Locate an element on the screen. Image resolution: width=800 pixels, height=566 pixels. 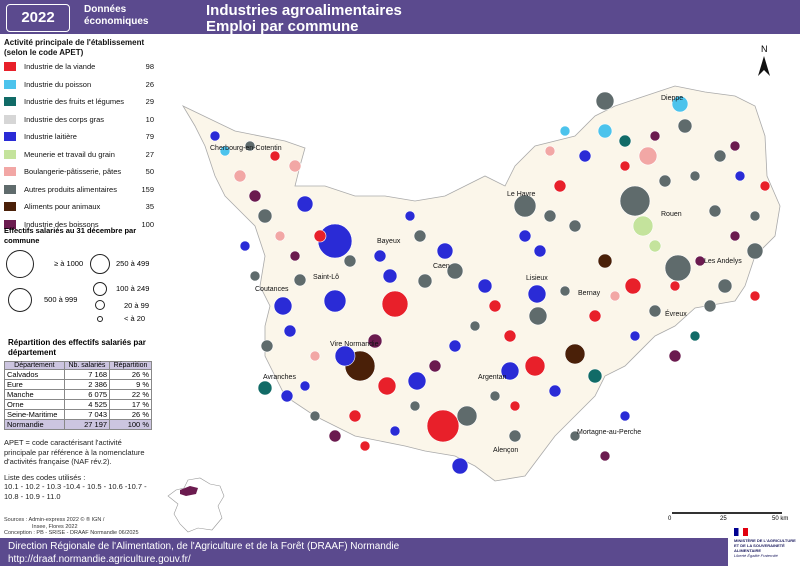
city-saint-lo: Saint-Lô is located at coordinates (326, 277).